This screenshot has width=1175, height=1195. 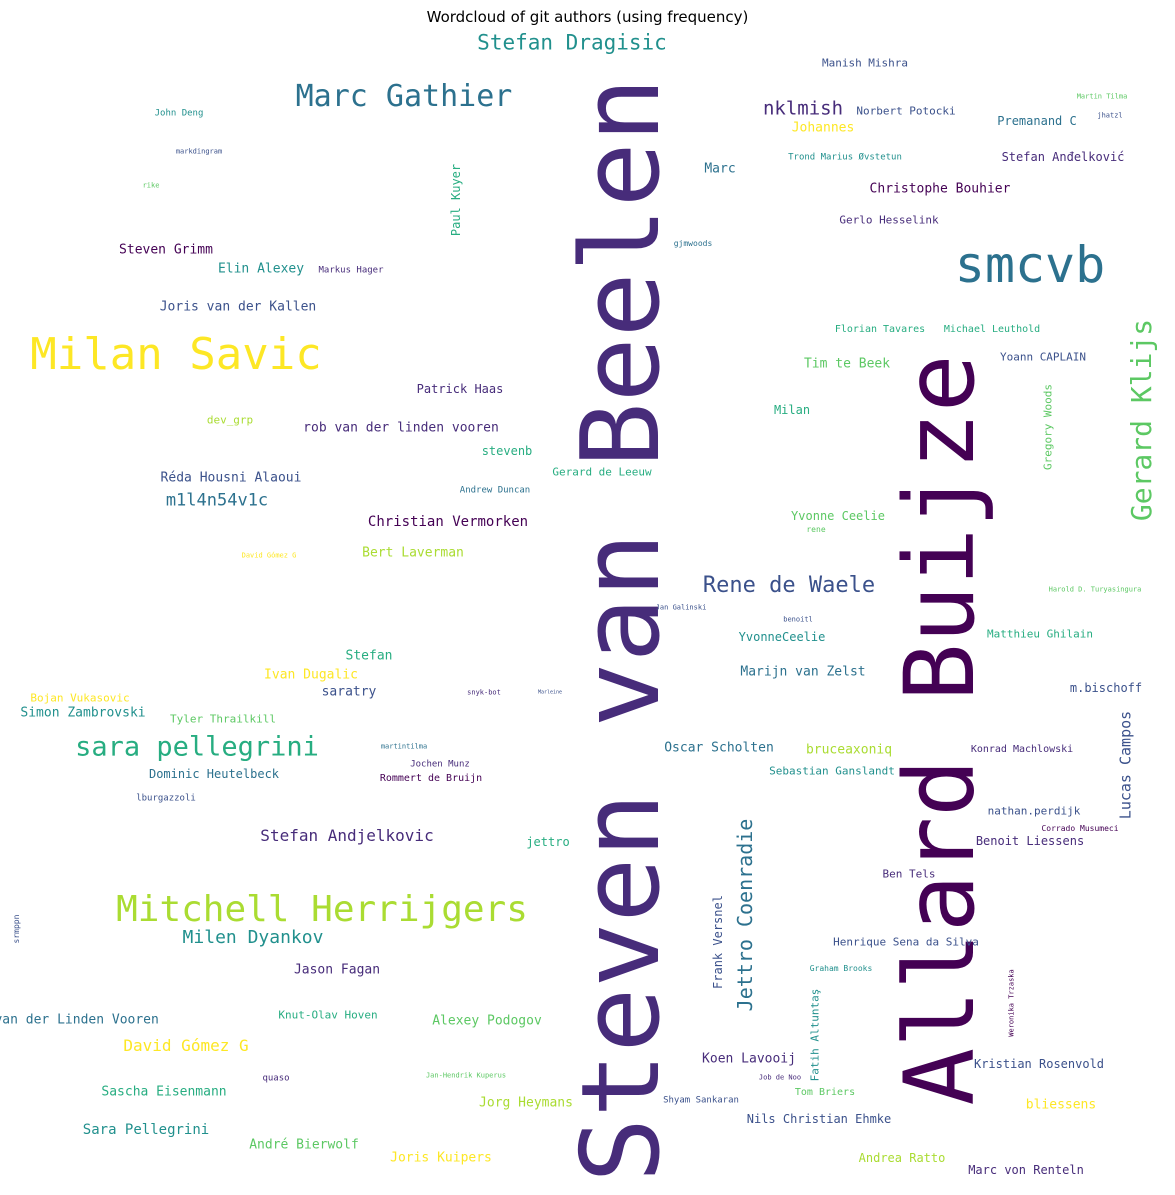 I want to click on cloud-word: Sara Pellegrini, so click(x=146, y=1130).